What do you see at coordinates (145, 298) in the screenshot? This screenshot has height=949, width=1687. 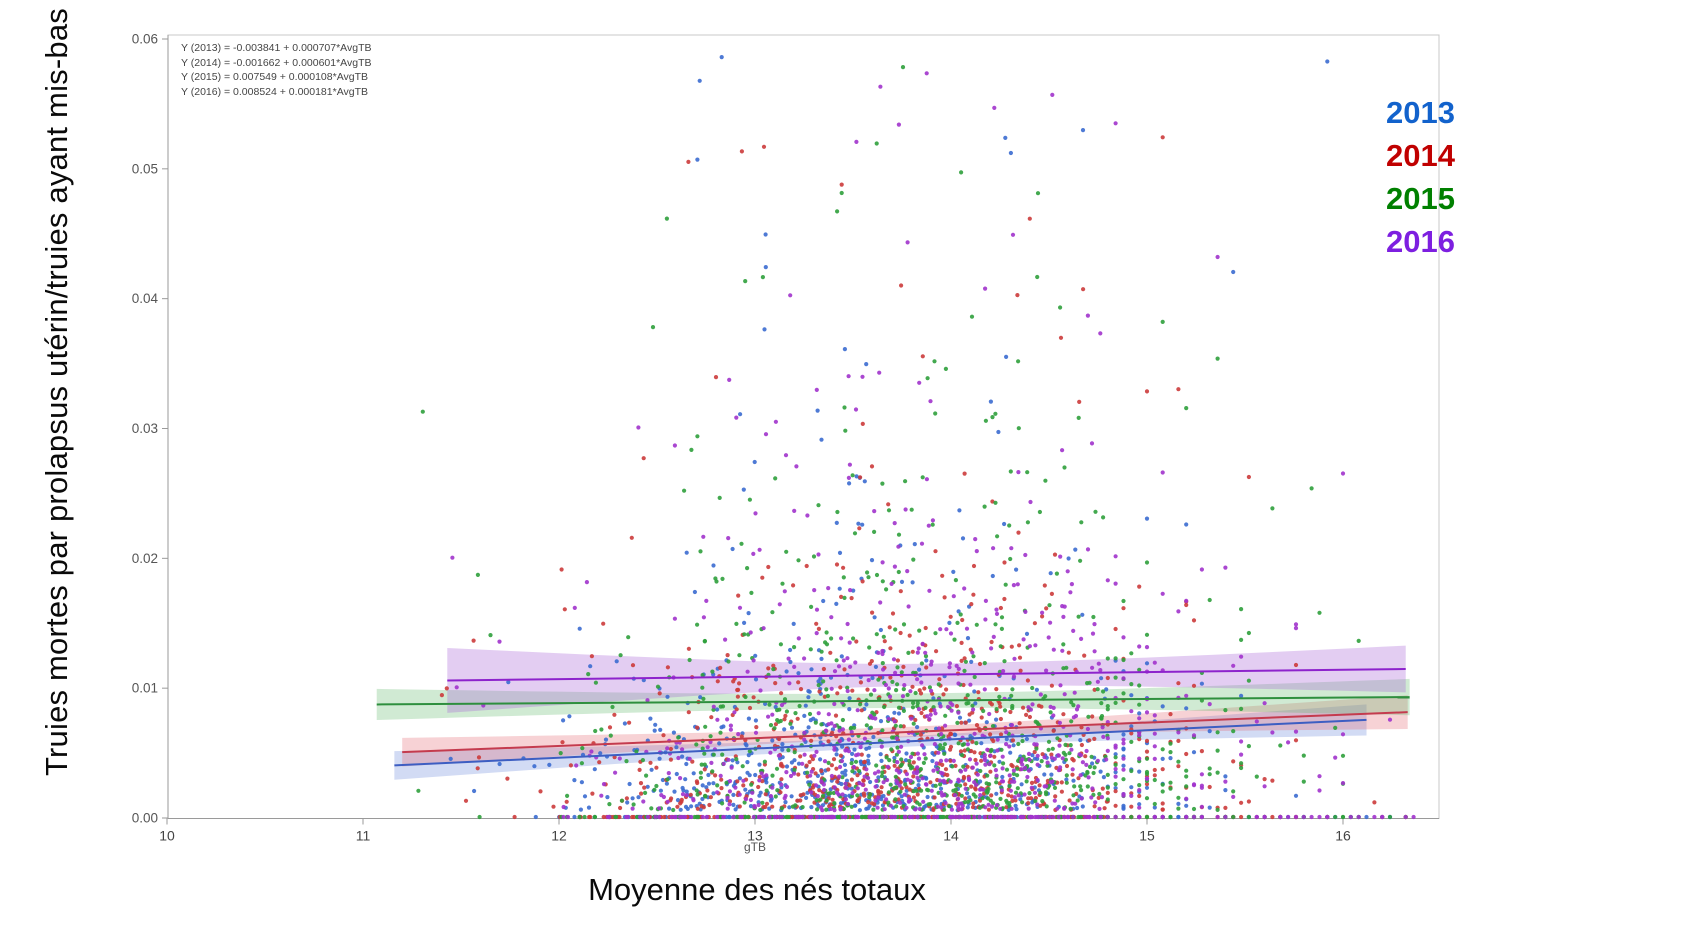 I see `y-tick-label: 0.04` at bounding box center [145, 298].